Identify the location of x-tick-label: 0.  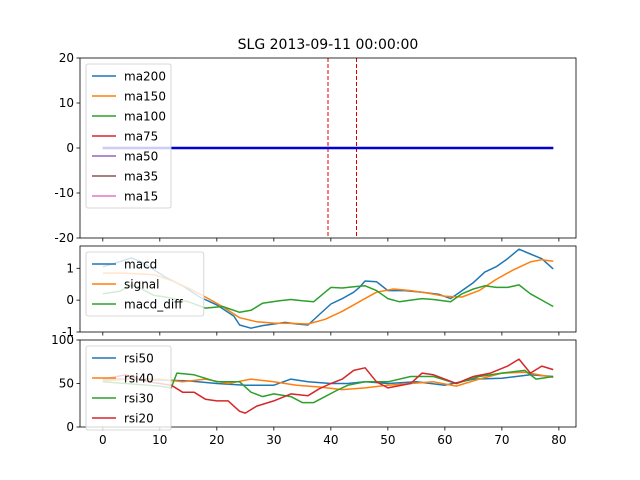
(103, 440).